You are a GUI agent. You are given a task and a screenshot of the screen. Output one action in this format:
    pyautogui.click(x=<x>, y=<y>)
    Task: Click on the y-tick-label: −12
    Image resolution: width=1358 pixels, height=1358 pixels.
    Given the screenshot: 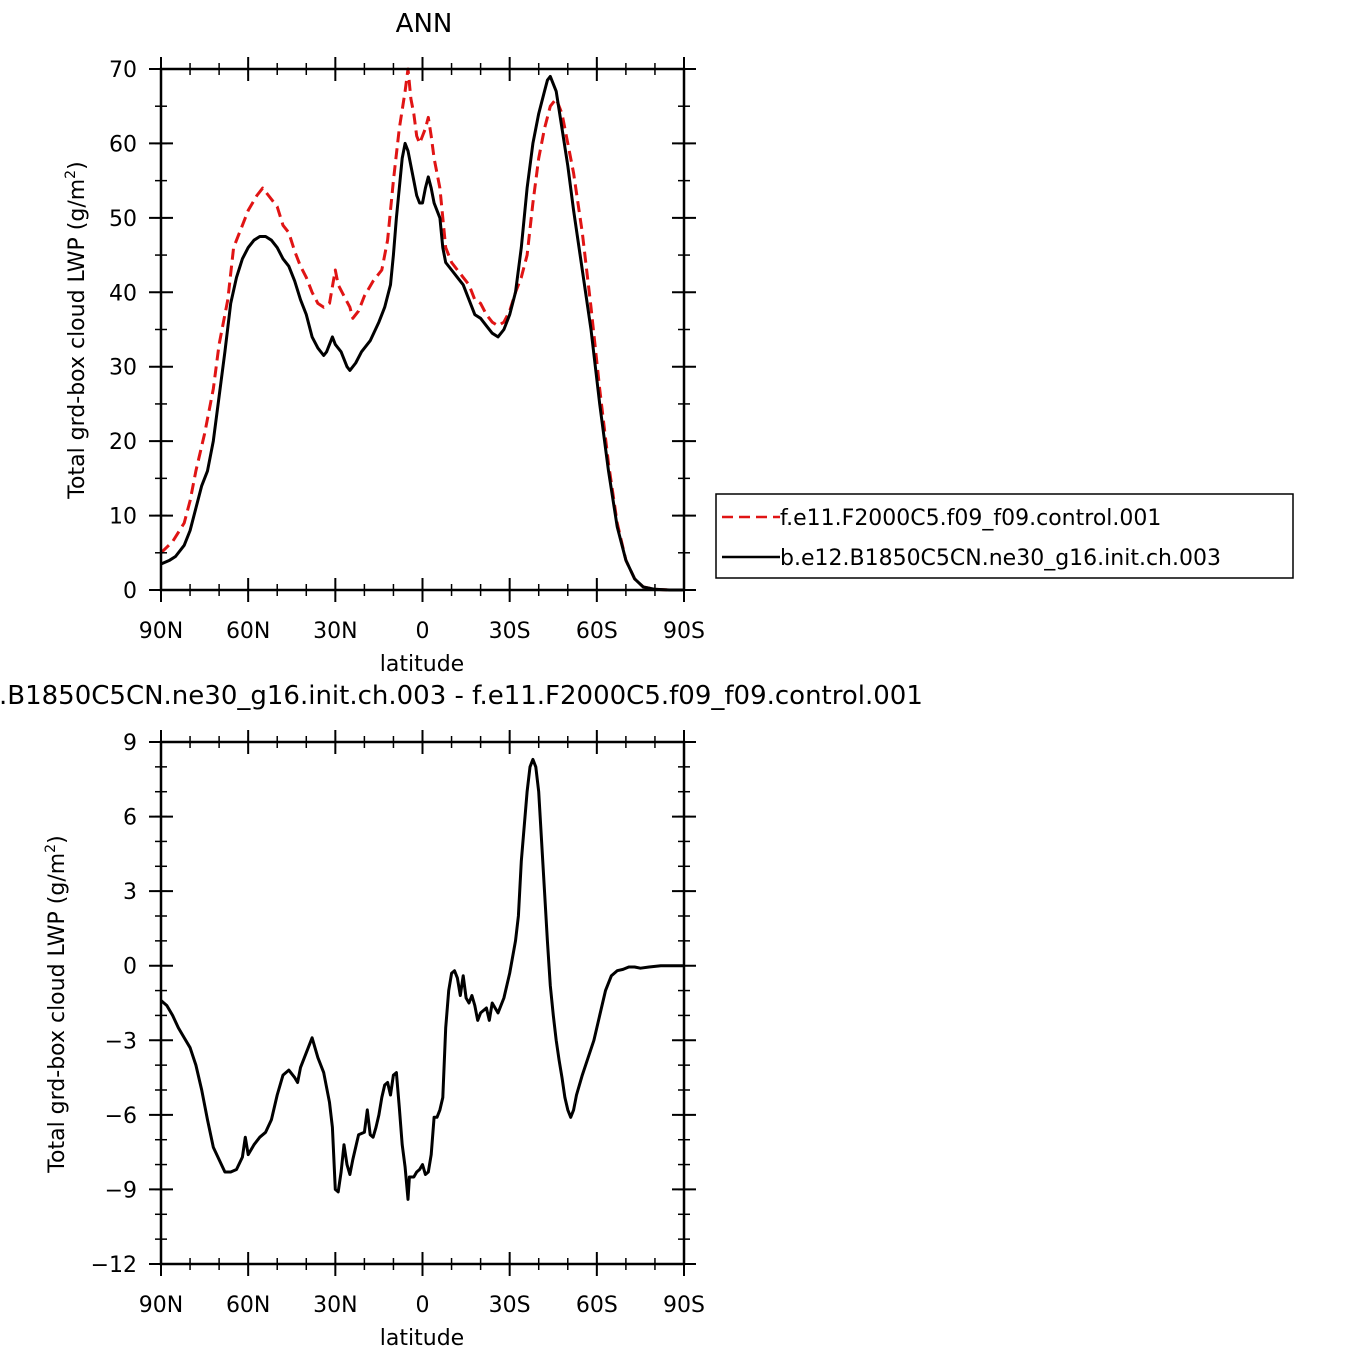 What is the action you would take?
    pyautogui.click(x=114, y=1265)
    